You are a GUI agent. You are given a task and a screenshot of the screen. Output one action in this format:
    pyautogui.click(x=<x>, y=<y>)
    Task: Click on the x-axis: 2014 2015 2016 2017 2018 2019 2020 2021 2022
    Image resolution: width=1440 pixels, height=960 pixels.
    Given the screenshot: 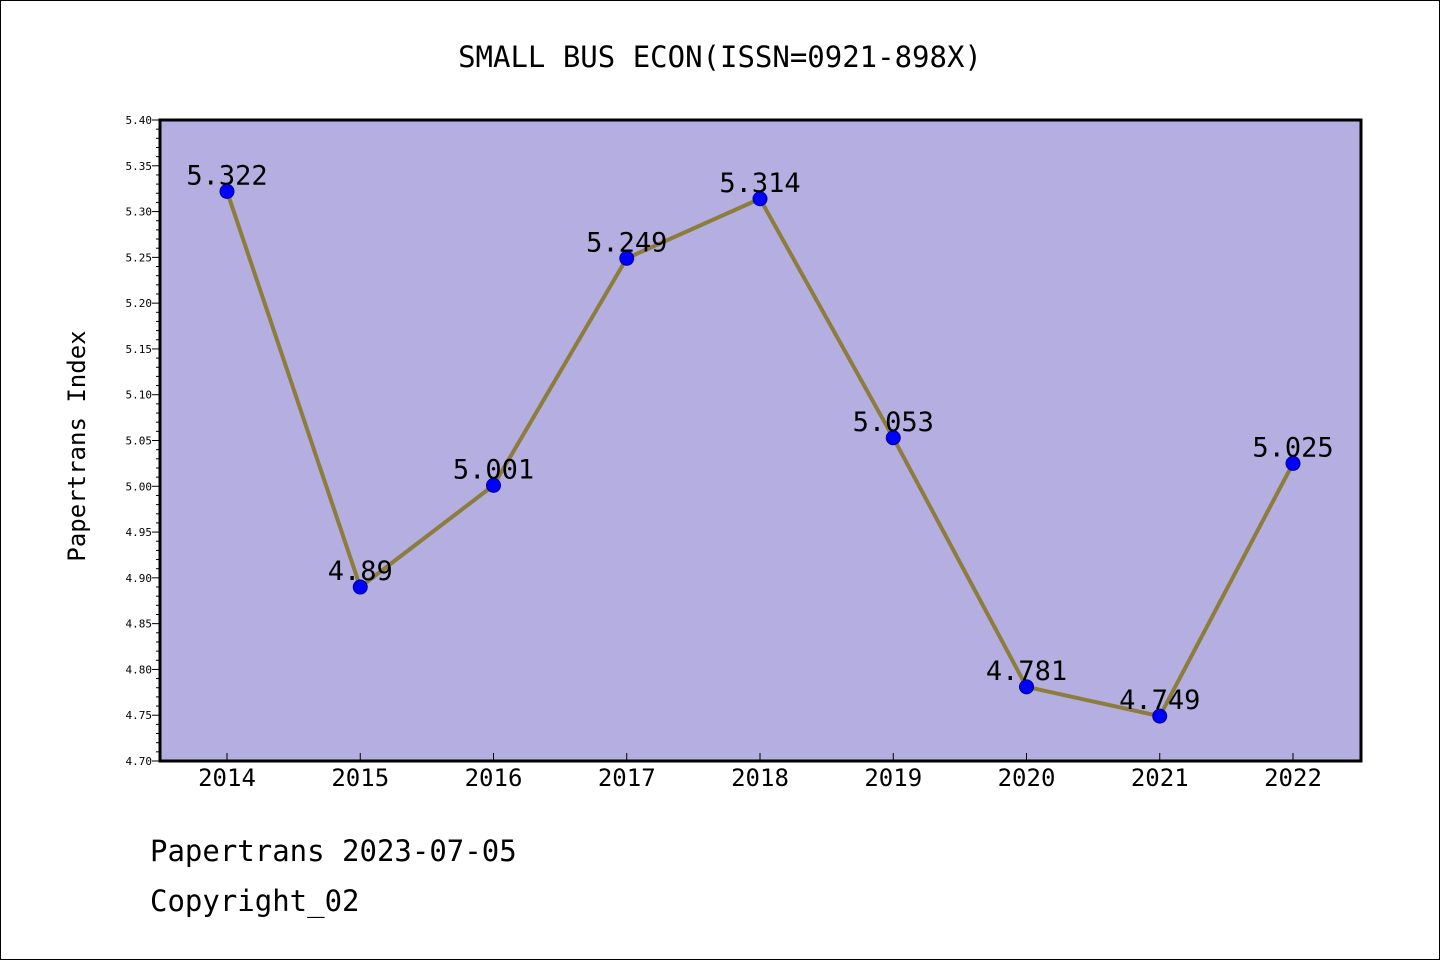 What is the action you would take?
    pyautogui.click(x=760, y=772)
    